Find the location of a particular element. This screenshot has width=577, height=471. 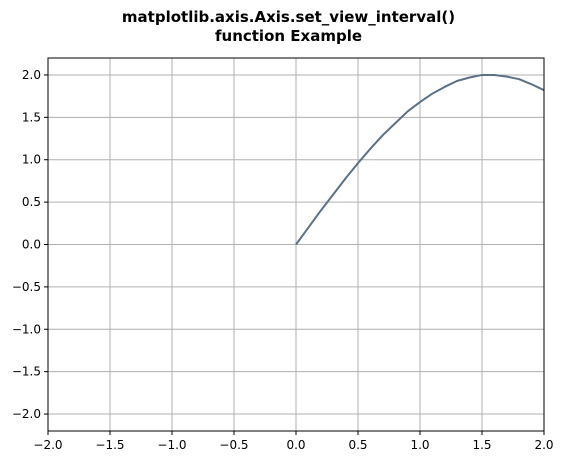

x-tick-label: 2.0 is located at coordinates (543, 445).